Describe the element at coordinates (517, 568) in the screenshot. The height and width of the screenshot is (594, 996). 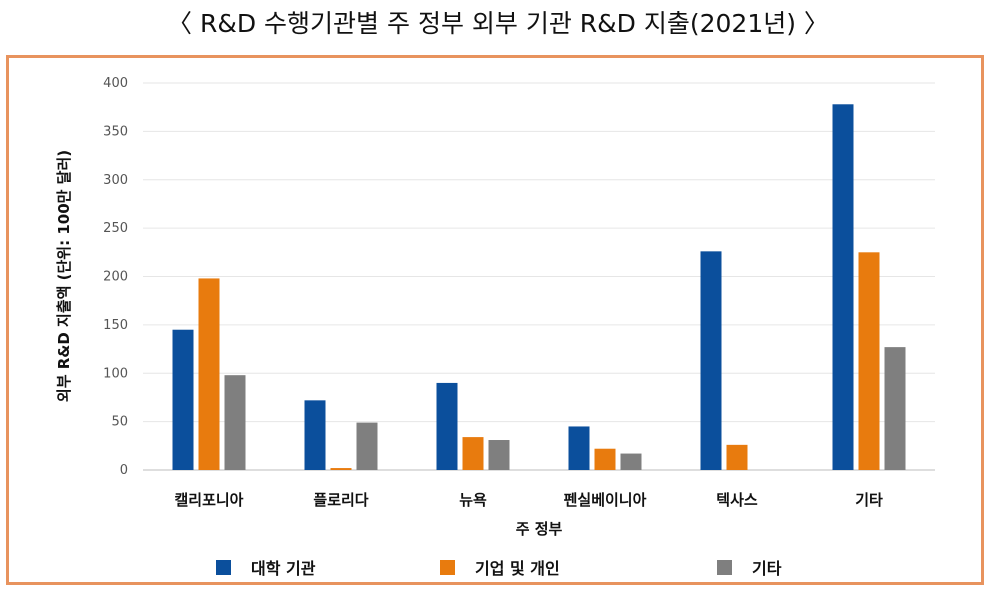
I see `legend-label: 기업 및 개인` at that location.